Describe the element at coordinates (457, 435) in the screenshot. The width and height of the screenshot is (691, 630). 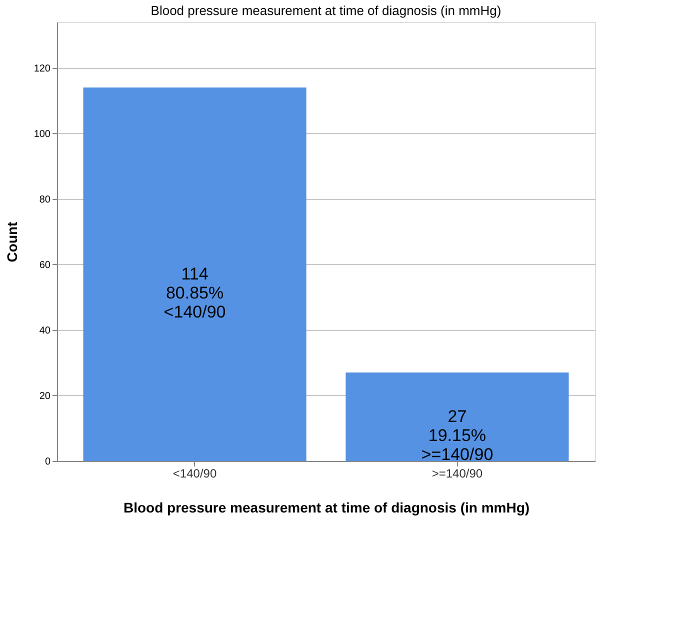
I see `data-label: 27 19.15% >=140/90` at that location.